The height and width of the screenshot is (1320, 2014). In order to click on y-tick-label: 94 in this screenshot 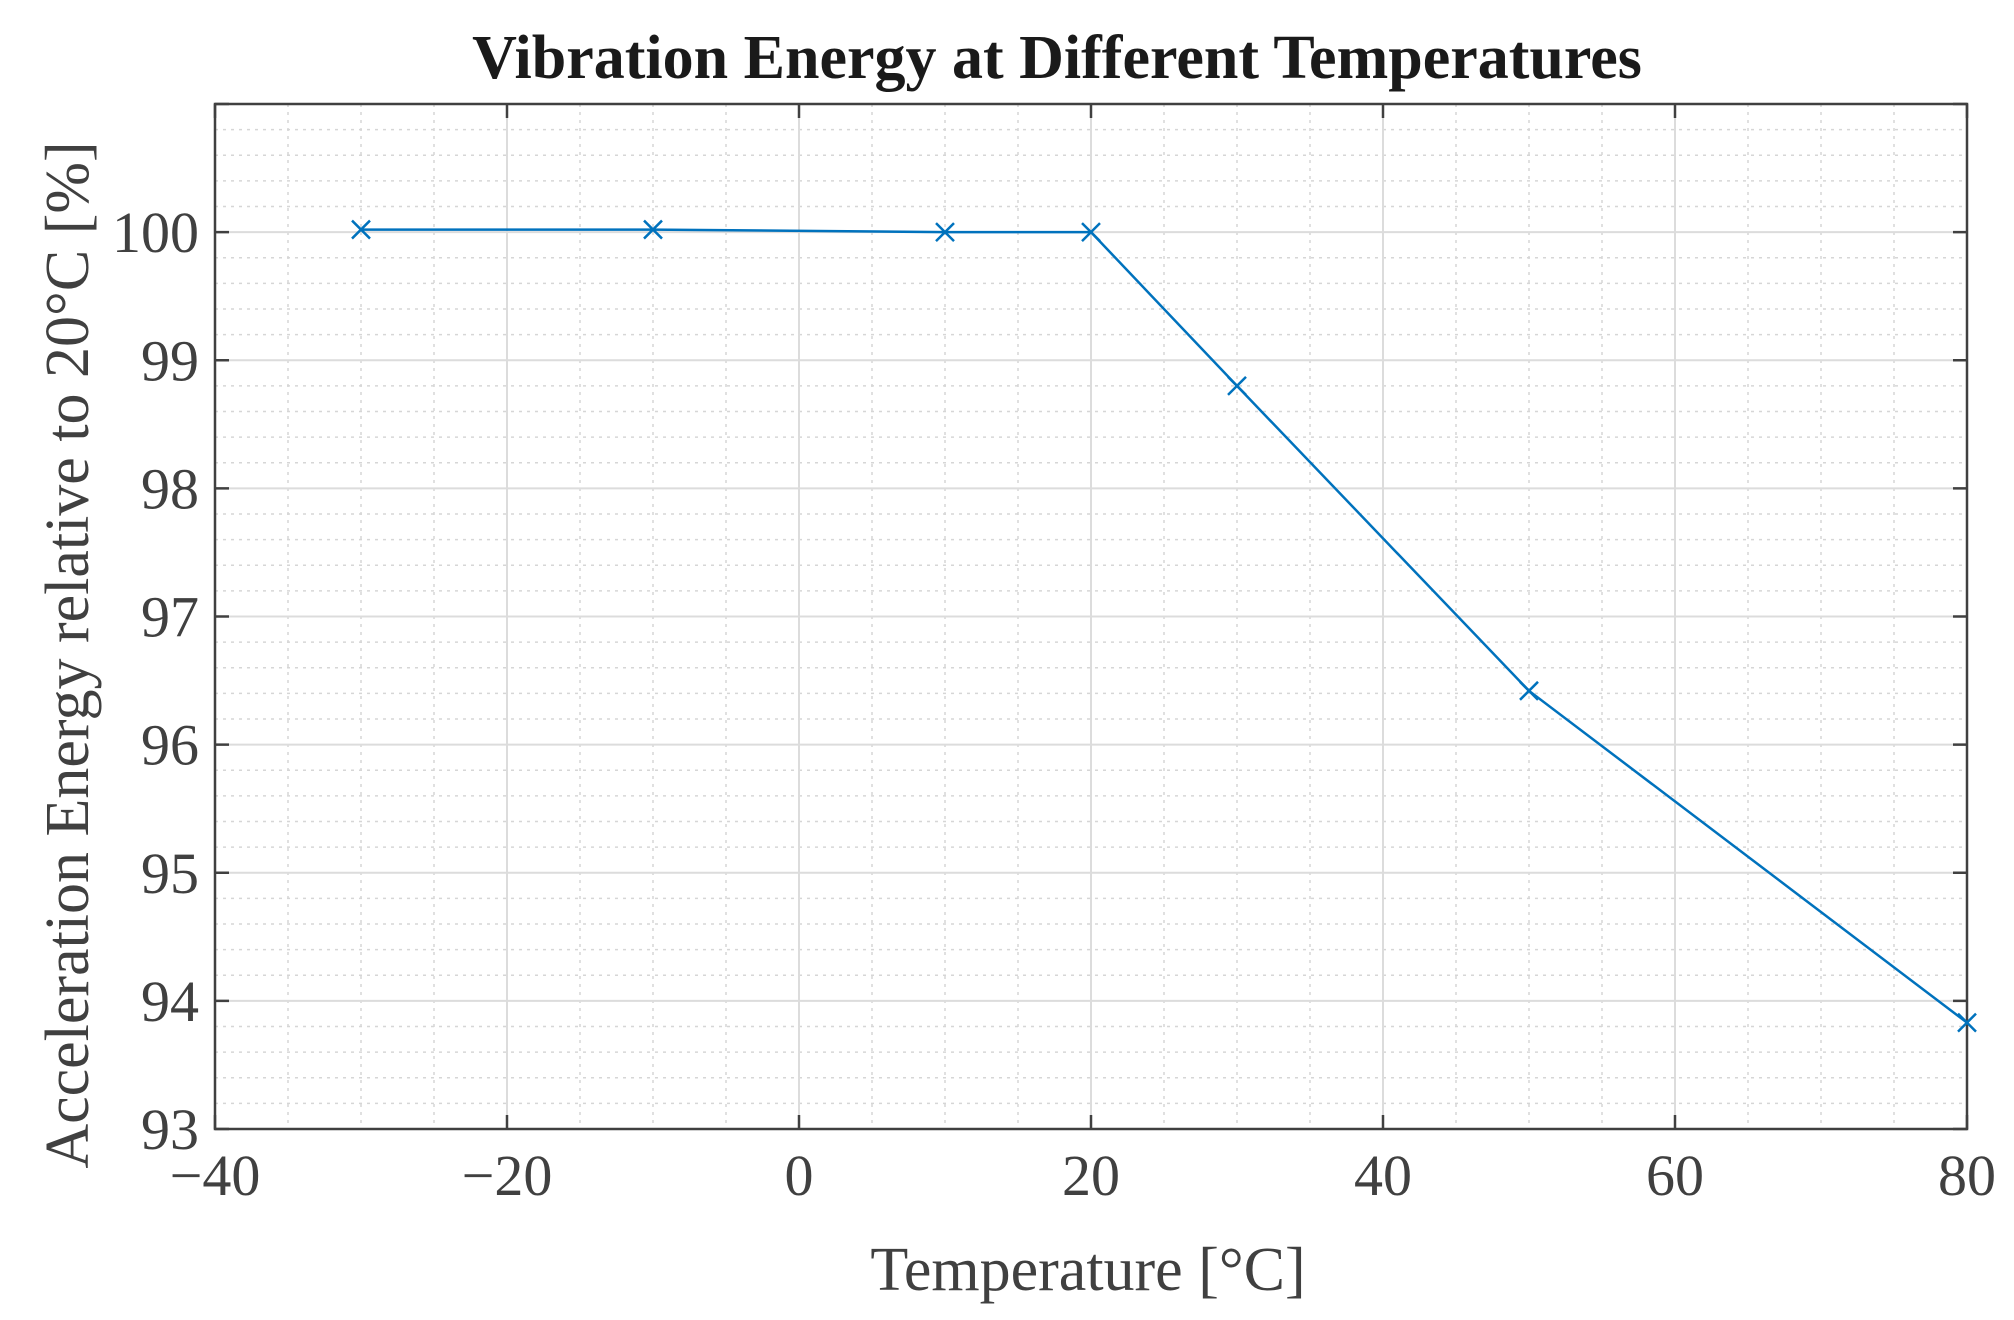, I will do `click(170, 1001)`.